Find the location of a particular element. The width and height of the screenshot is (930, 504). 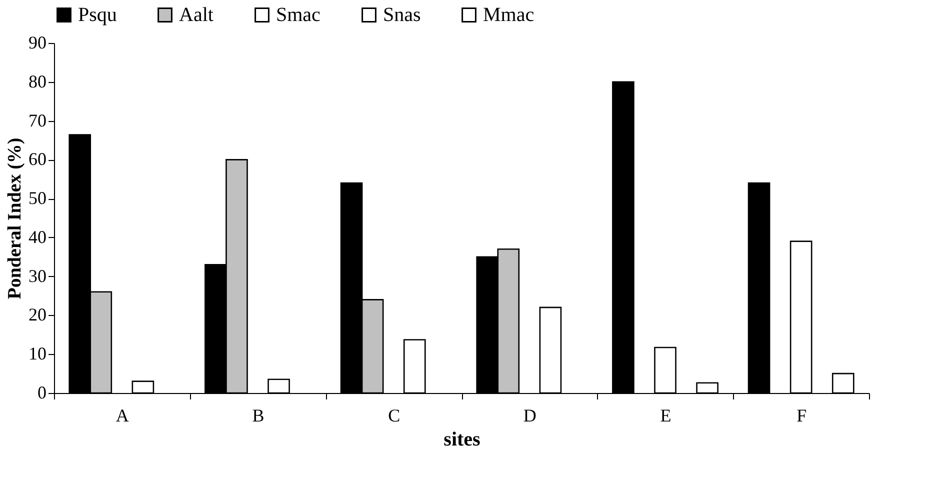

y-tick-label: 40 is located at coordinates (37, 236).